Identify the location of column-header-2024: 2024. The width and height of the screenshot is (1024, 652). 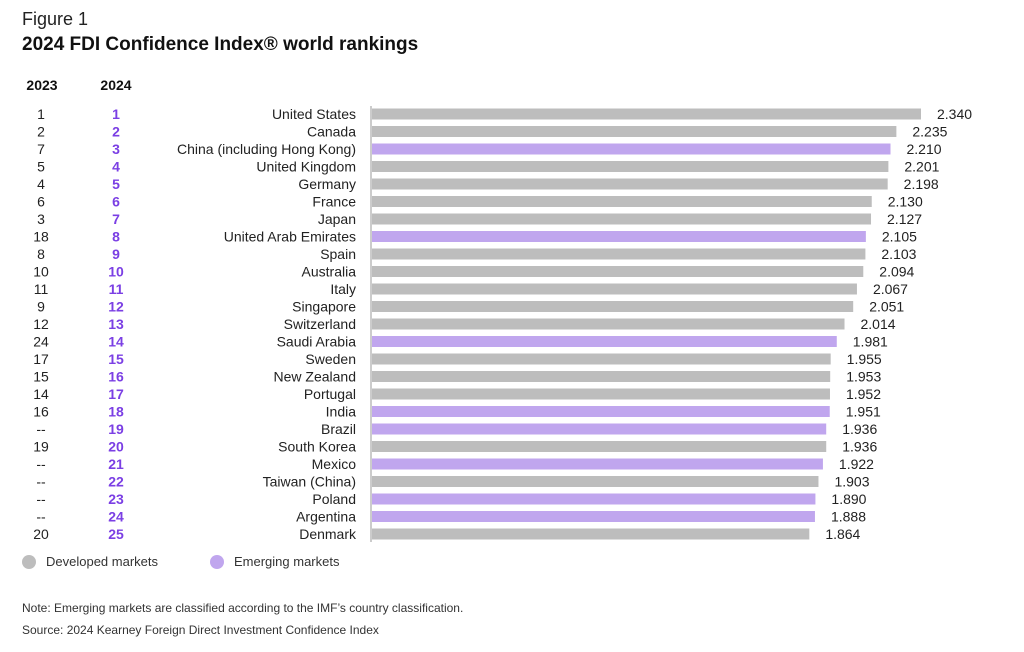
(116, 85).